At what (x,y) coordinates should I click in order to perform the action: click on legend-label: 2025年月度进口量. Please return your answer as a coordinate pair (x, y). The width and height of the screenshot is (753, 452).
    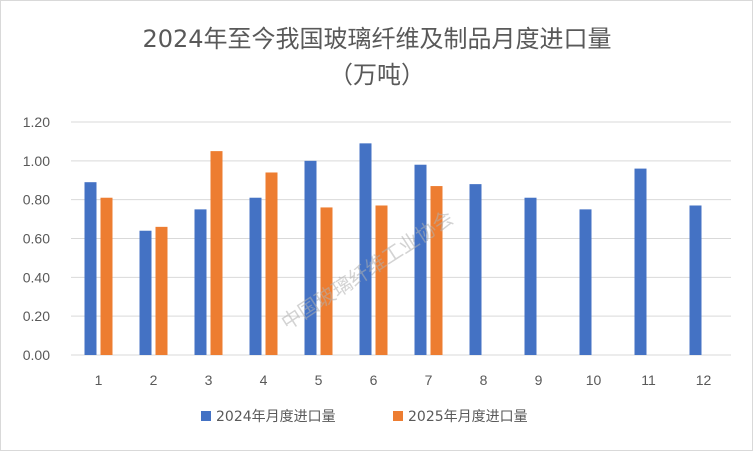
    Looking at the image, I should click on (468, 417).